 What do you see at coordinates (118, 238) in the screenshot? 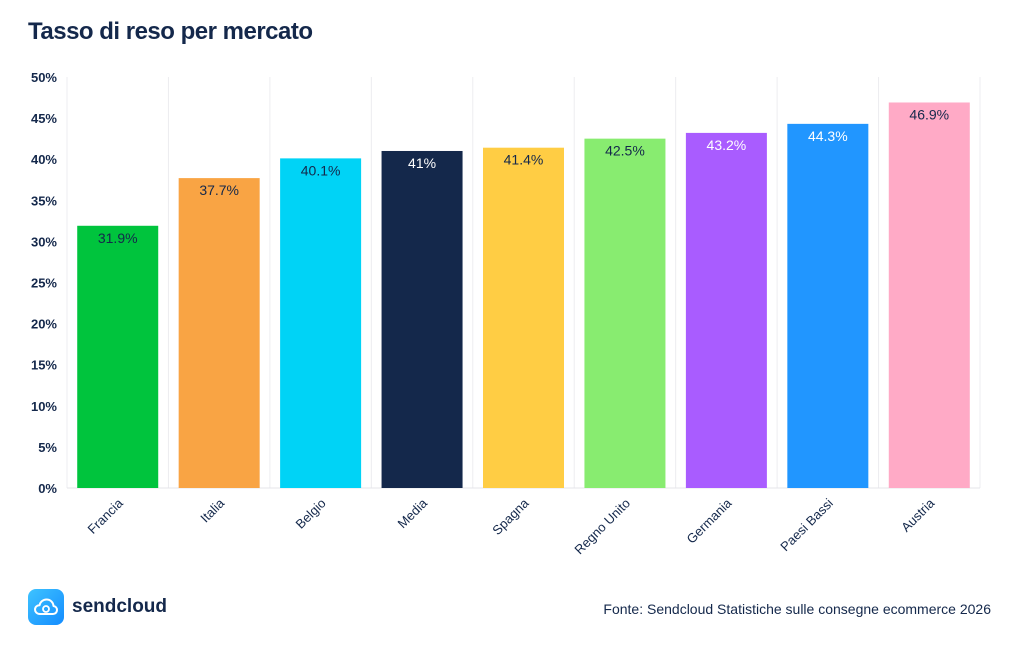
I see `data-label: 31.9%` at bounding box center [118, 238].